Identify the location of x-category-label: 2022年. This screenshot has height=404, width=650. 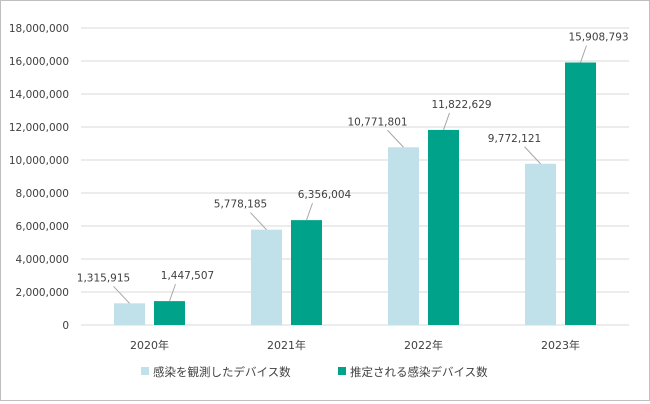
(423, 345).